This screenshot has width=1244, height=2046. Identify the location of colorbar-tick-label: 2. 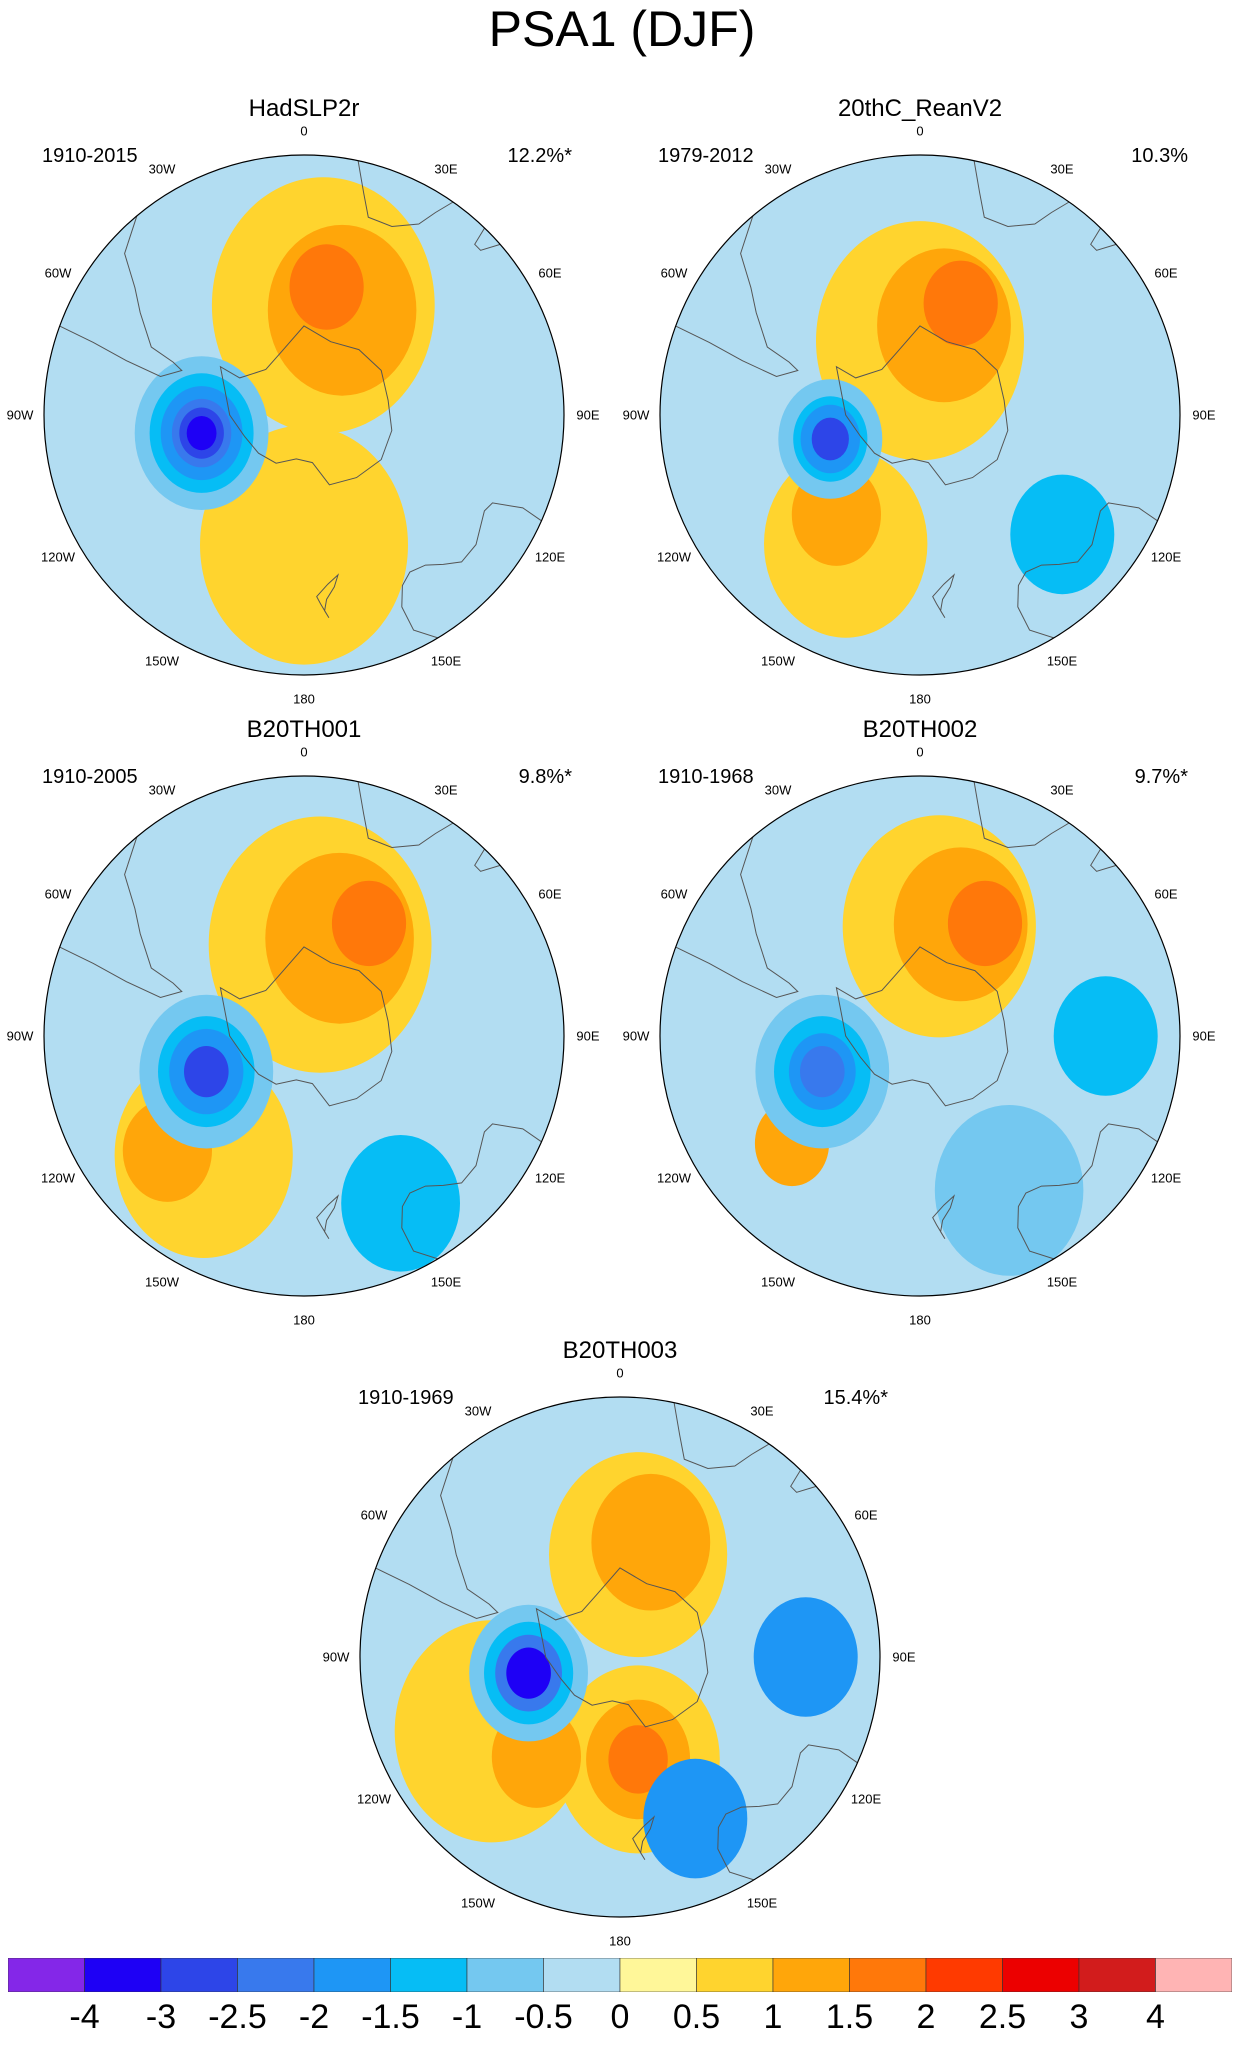
(926, 2017).